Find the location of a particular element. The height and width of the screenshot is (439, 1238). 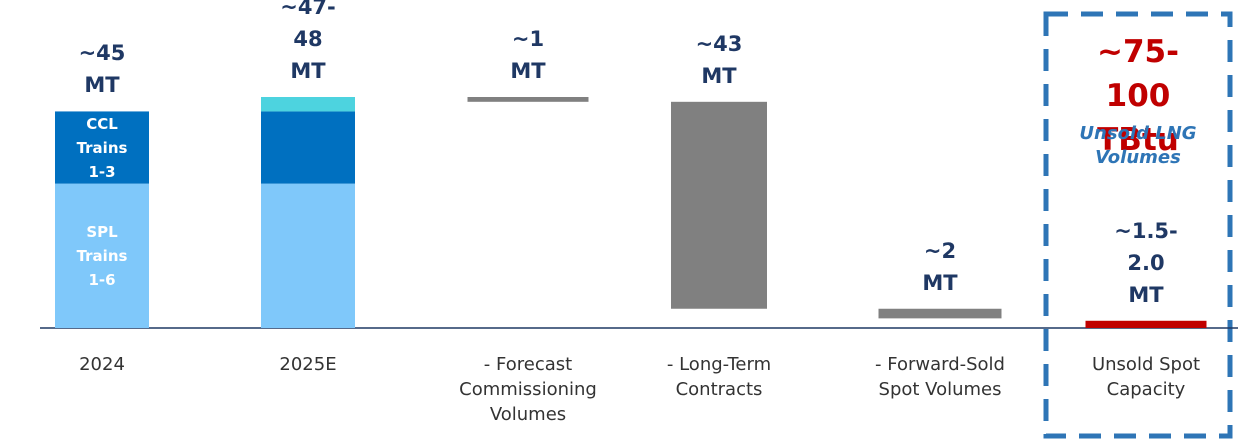

segment-label: CCL Trains 1-3 is located at coordinates (102, 147).